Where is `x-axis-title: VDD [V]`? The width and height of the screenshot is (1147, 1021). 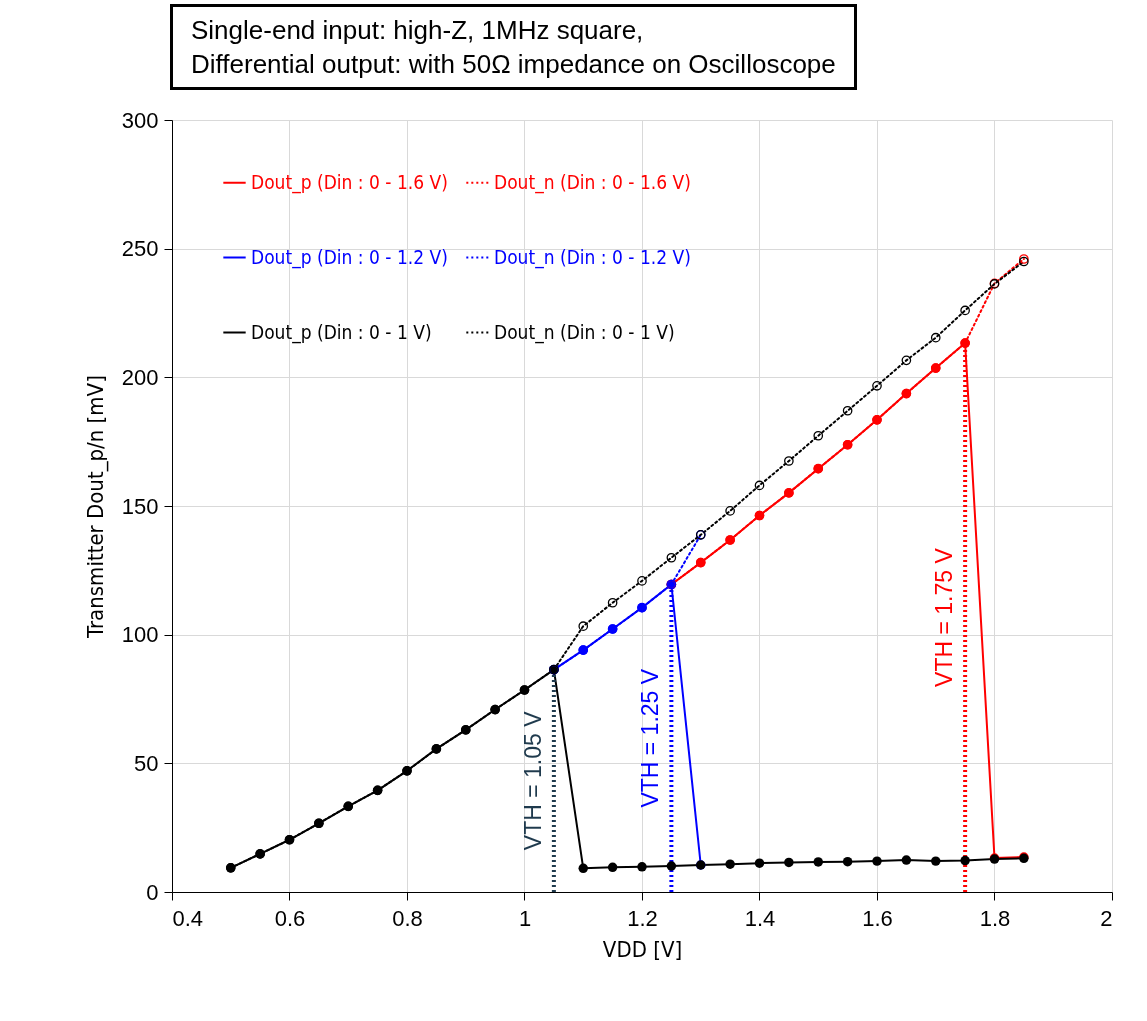 x-axis-title: VDD [V] is located at coordinates (642, 949).